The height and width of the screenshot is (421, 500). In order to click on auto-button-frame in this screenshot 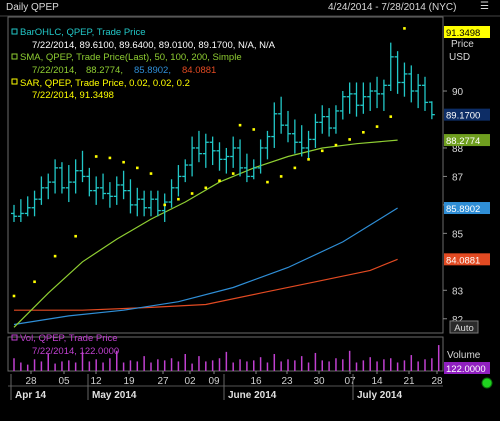, I will do `click(464, 327)`.